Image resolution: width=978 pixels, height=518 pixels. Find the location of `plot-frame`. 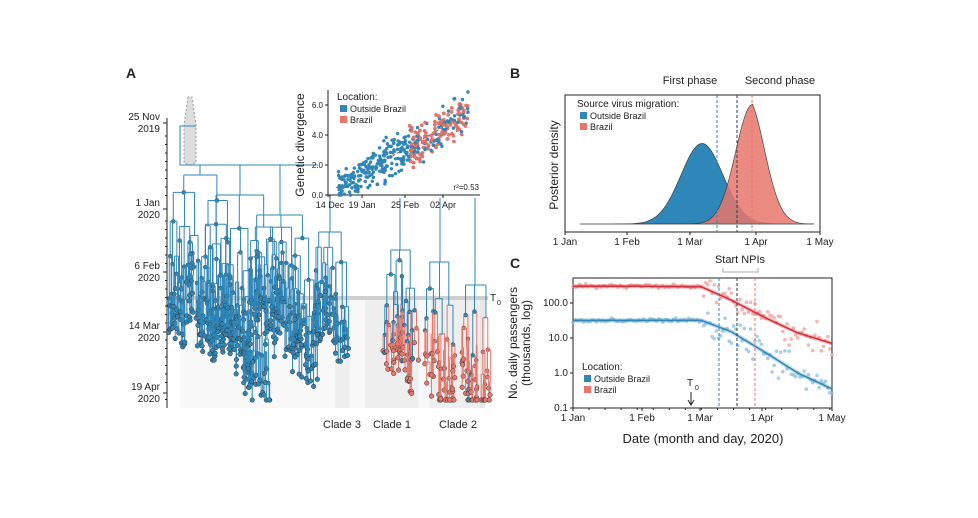

plot-frame is located at coordinates (692, 163).